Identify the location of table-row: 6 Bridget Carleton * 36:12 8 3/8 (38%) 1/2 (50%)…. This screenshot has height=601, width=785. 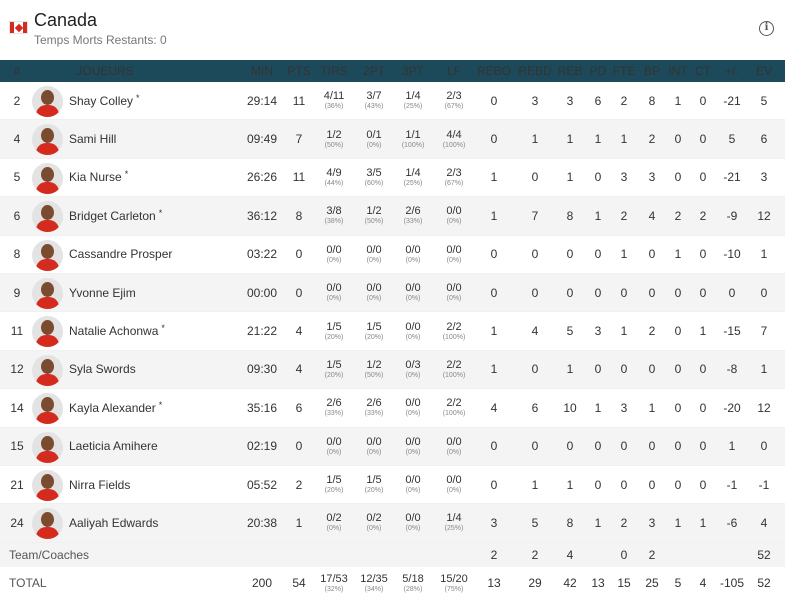
(392, 216).